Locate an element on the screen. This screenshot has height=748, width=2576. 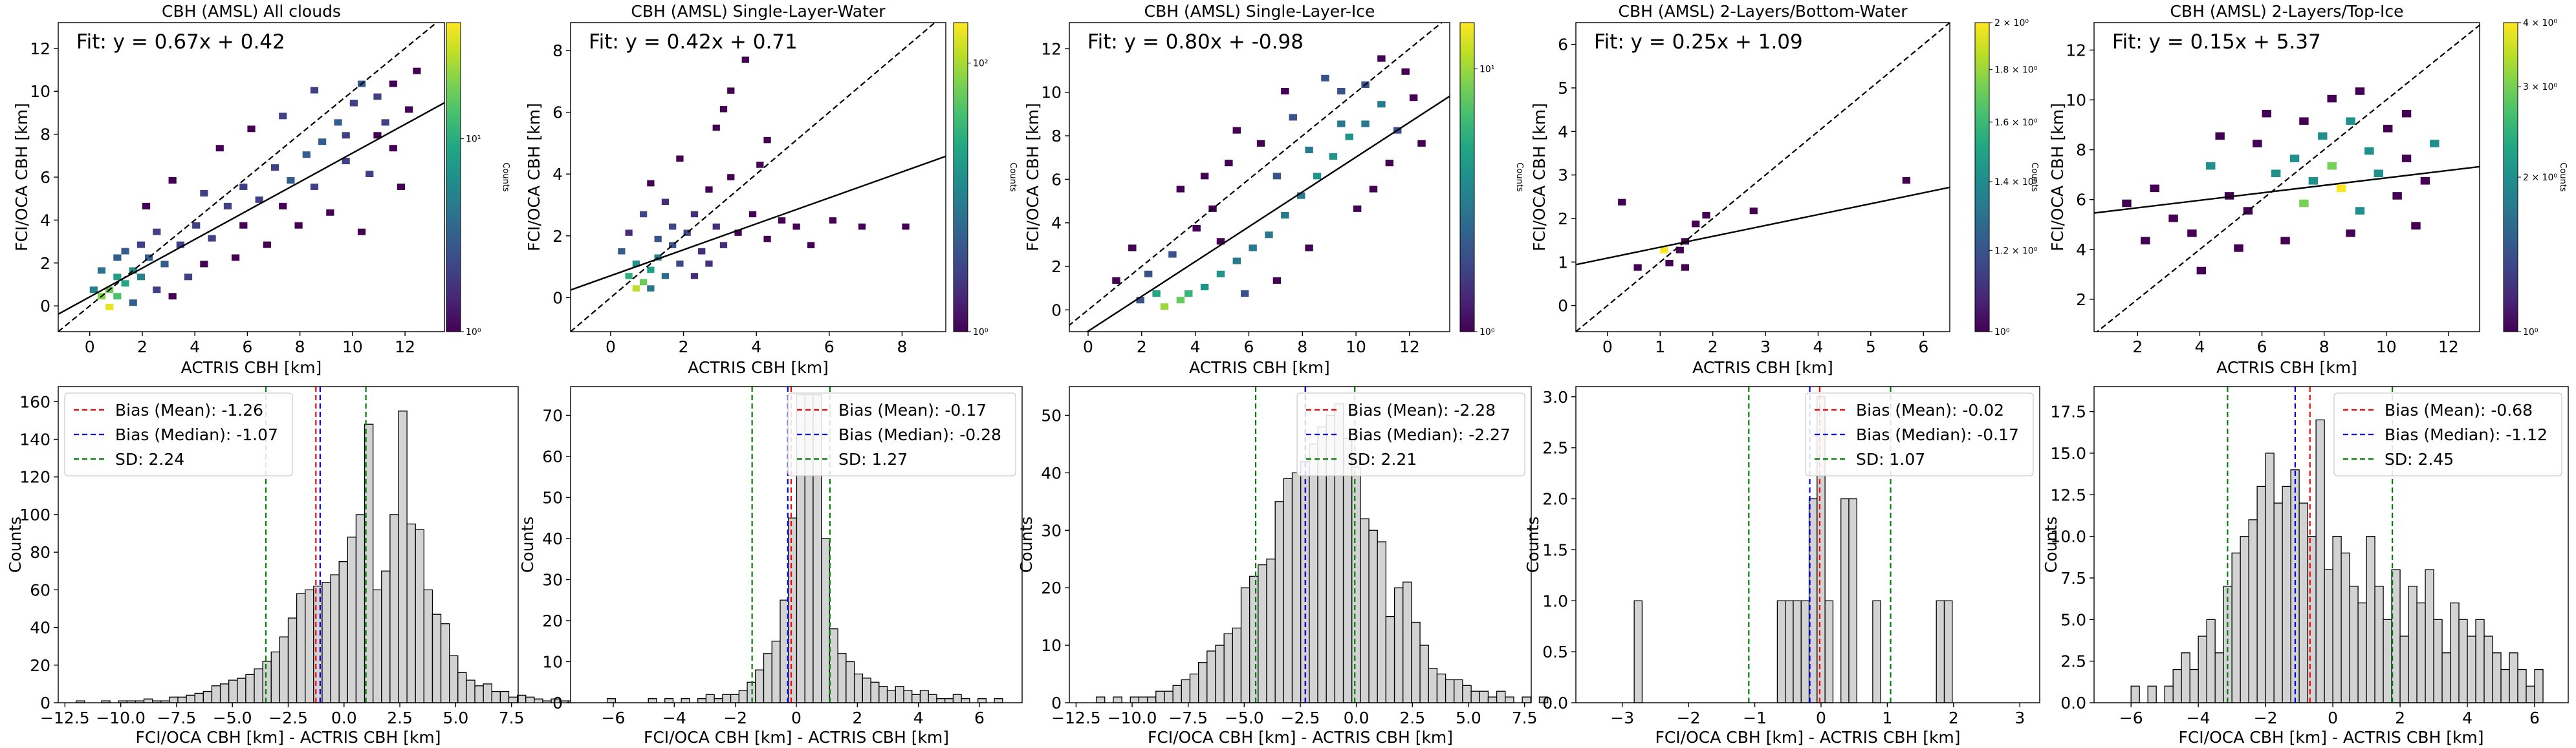
x-tick-label: −2.5 is located at coordinates (288, 718).